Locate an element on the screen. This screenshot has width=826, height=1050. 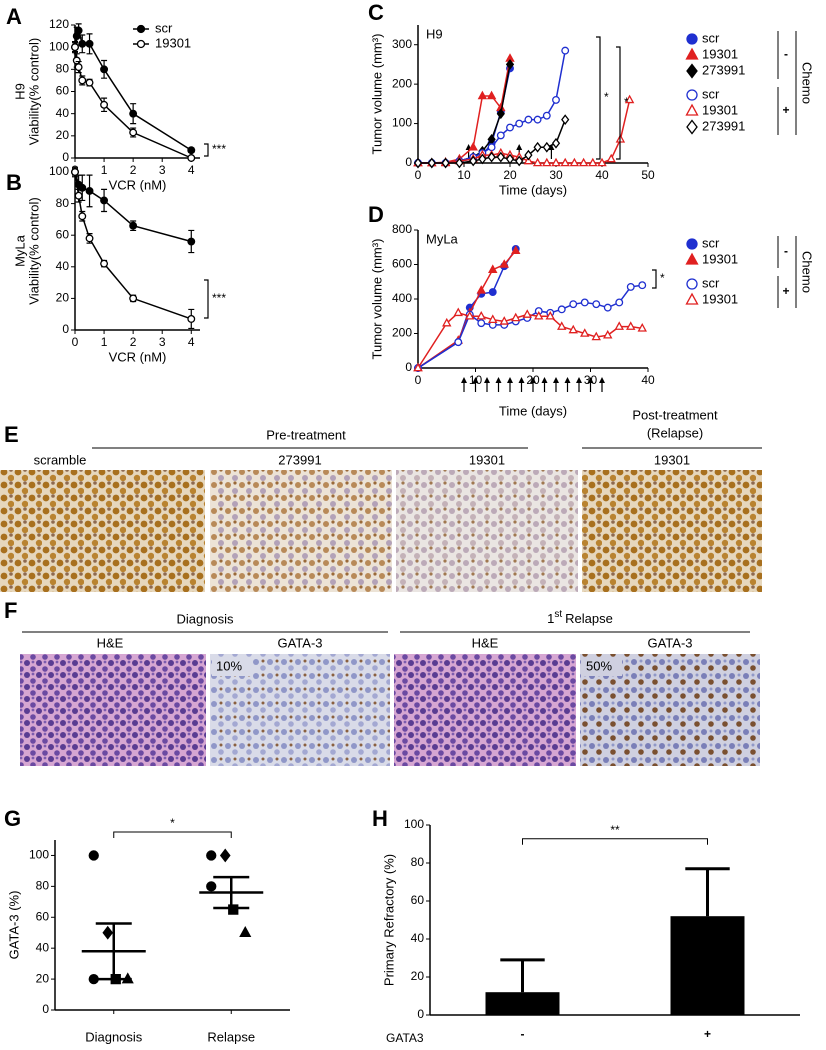
panel-label: E is located at coordinates (11, 434).